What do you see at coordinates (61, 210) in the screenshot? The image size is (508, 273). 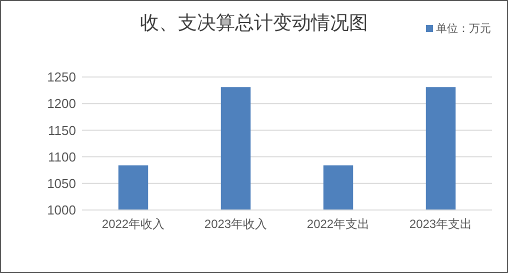 I see `y-tick-label: 1000` at bounding box center [61, 210].